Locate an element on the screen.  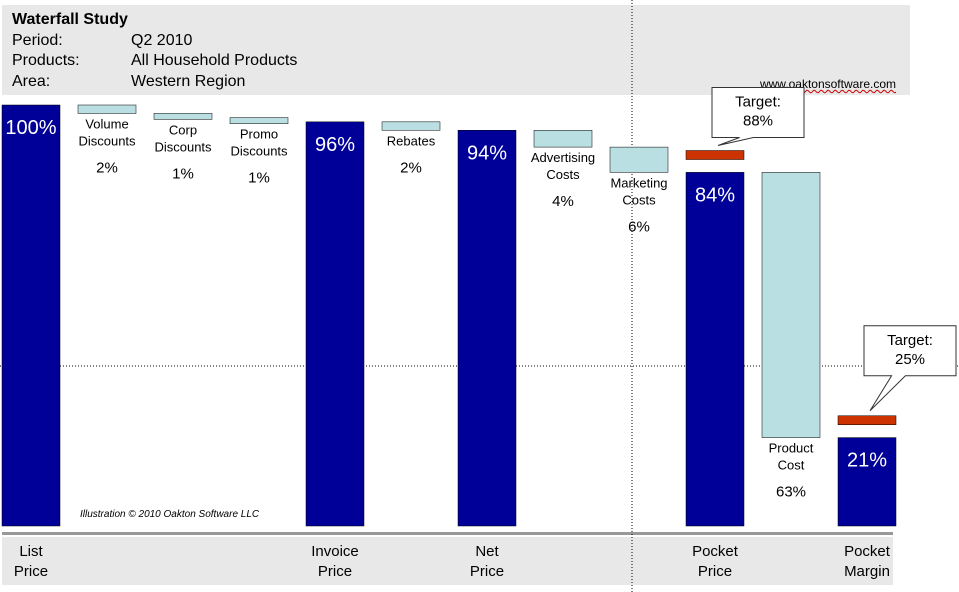
target-callout-label: 25% is located at coordinates (910, 359).